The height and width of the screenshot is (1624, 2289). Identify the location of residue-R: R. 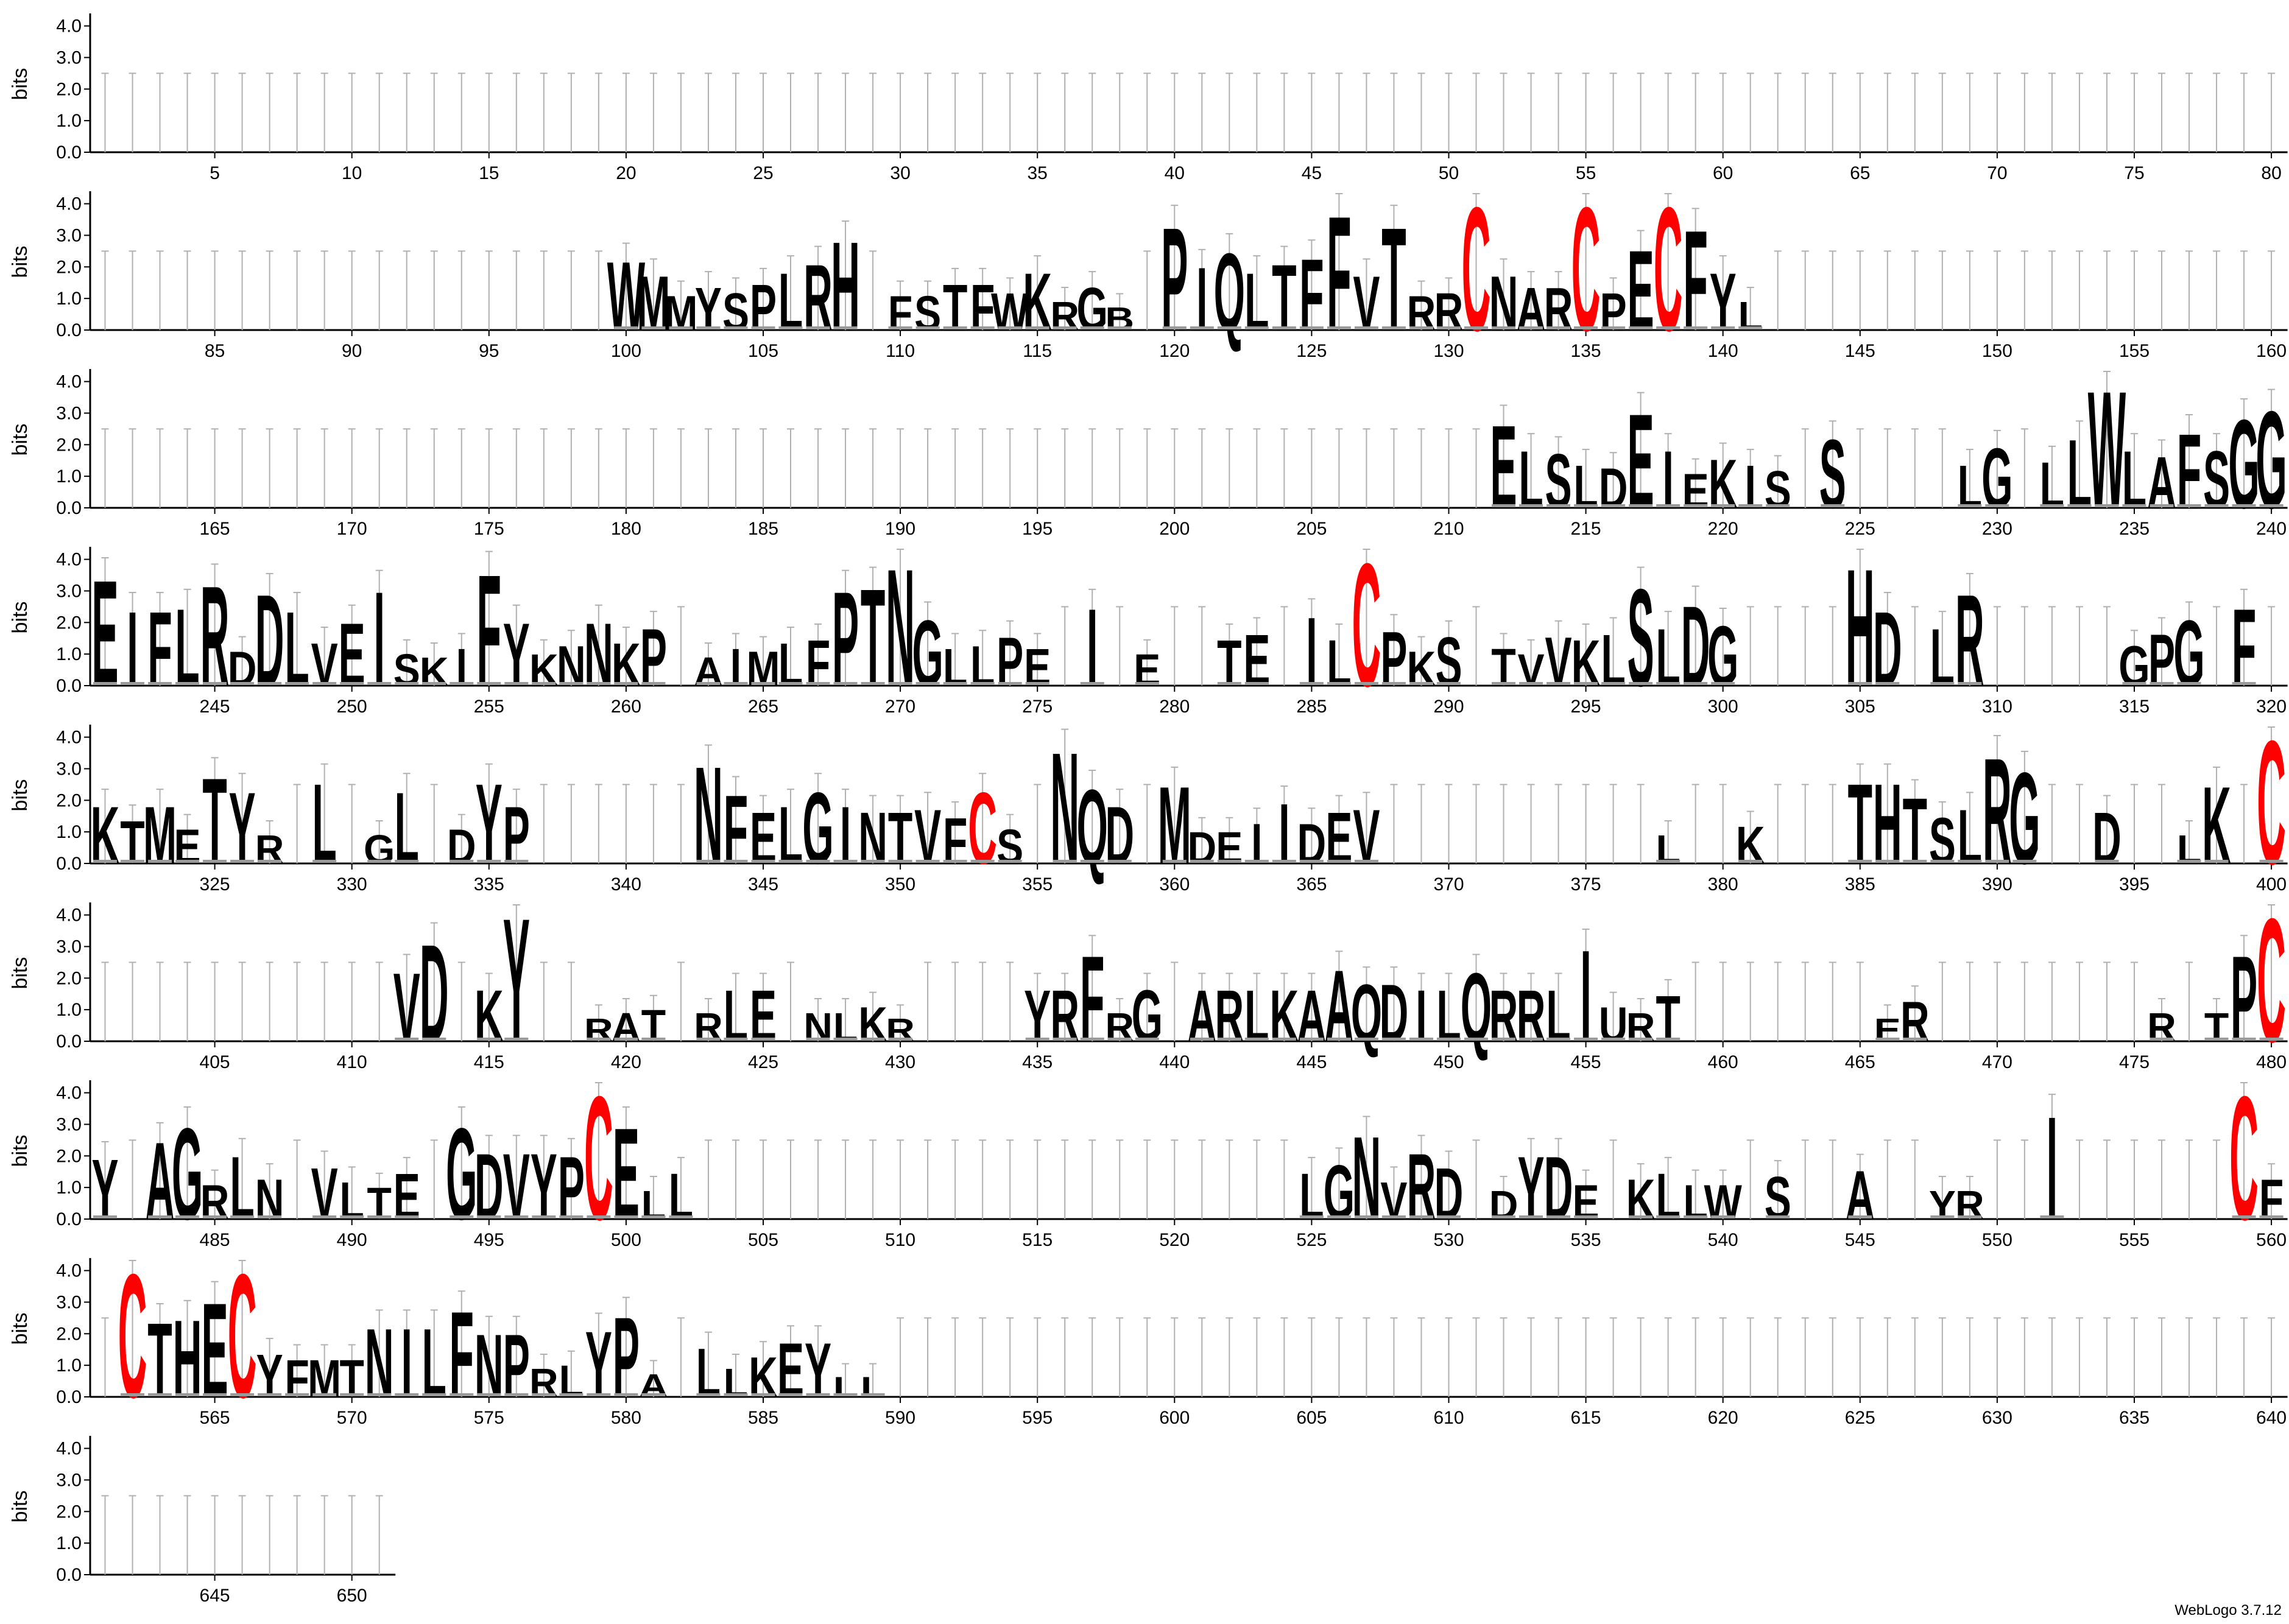
(1970, 640).